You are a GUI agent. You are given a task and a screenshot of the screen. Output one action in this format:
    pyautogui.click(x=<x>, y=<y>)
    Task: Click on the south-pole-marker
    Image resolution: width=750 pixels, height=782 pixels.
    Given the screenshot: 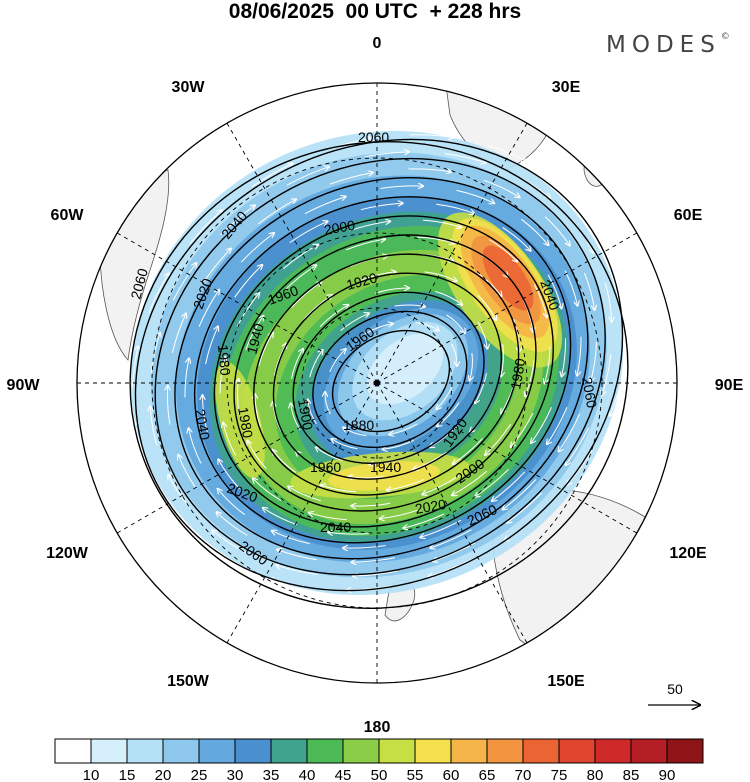 What is the action you would take?
    pyautogui.click(x=377, y=383)
    